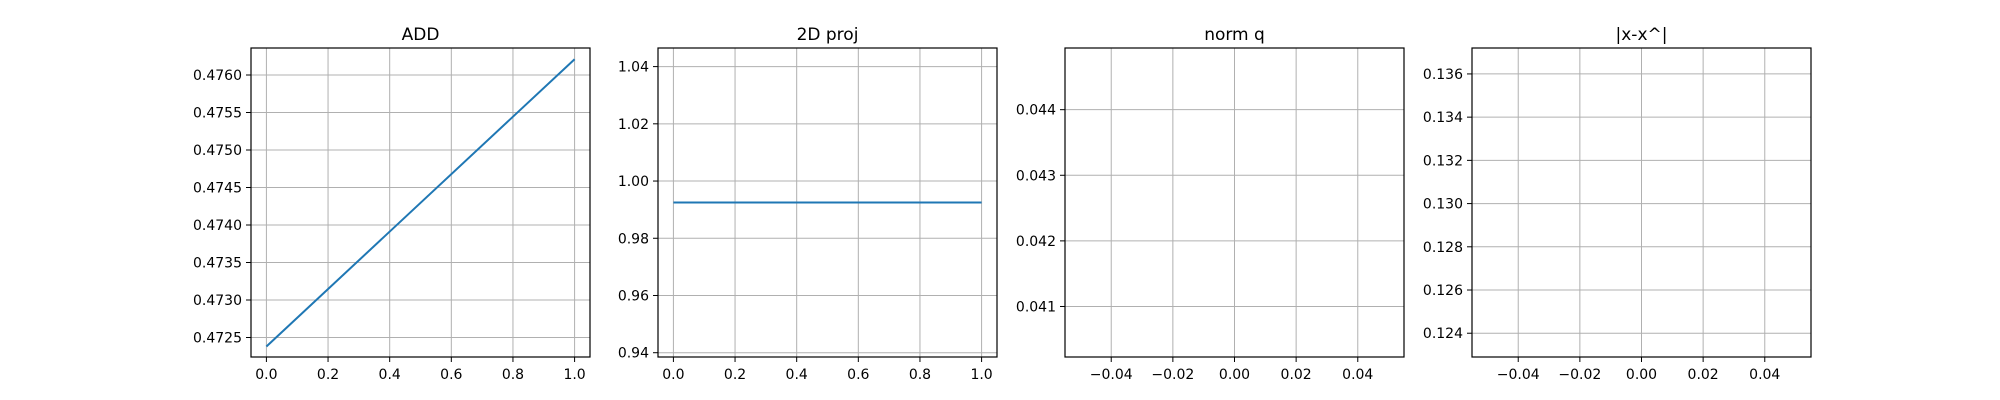  What do you see at coordinates (217, 151) in the screenshot?
I see `y-tick-label: 0.4750` at bounding box center [217, 151].